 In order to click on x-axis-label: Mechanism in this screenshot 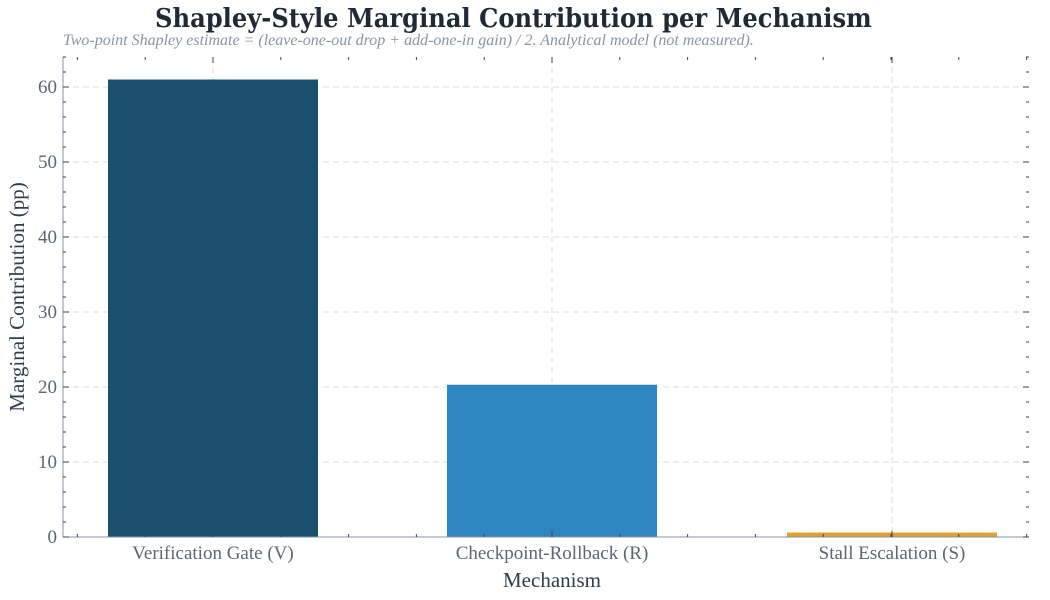, I will do `click(552, 580)`.